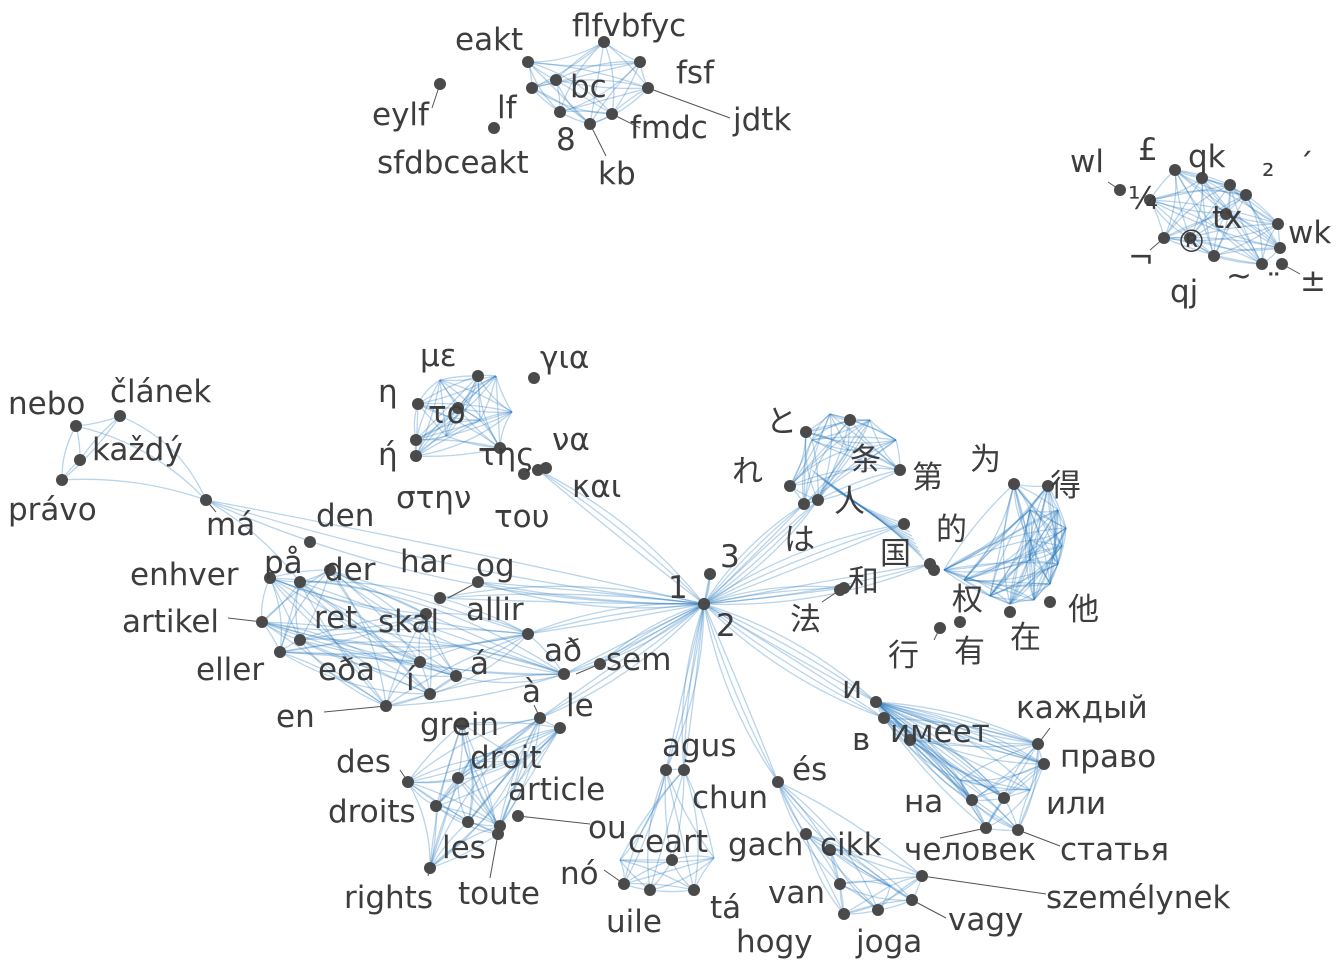 The height and width of the screenshot is (960, 1344). Describe the element at coordinates (1309, 233) in the screenshot. I see `label-symbols: wk` at that location.